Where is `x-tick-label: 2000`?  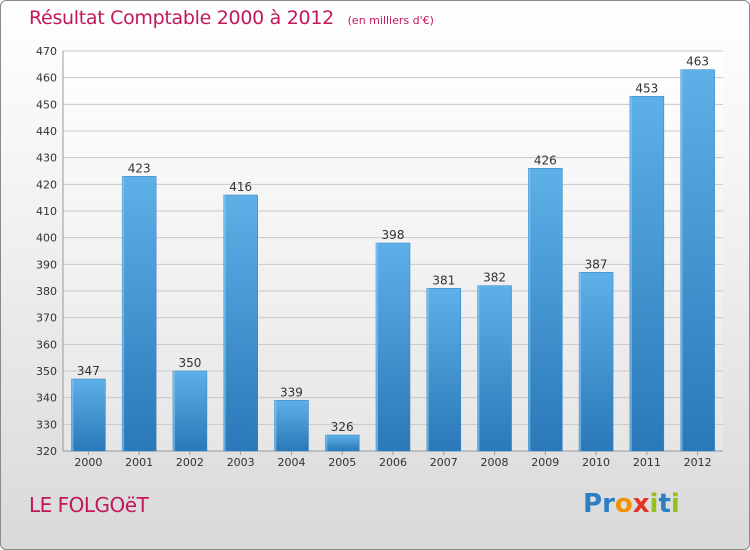 x-tick-label: 2000 is located at coordinates (88, 462).